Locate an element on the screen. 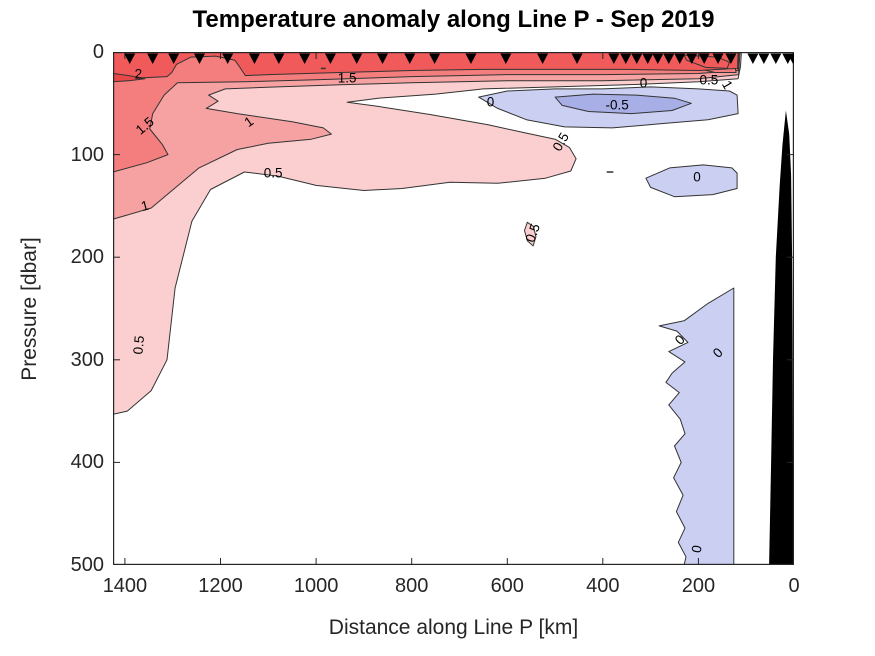  x-tick-label: 800 is located at coordinates (411, 586).